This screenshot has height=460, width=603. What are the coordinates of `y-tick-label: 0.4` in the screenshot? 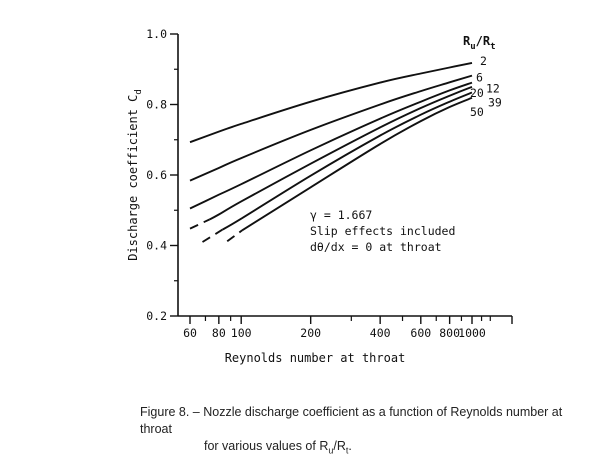 It's located at (156, 246).